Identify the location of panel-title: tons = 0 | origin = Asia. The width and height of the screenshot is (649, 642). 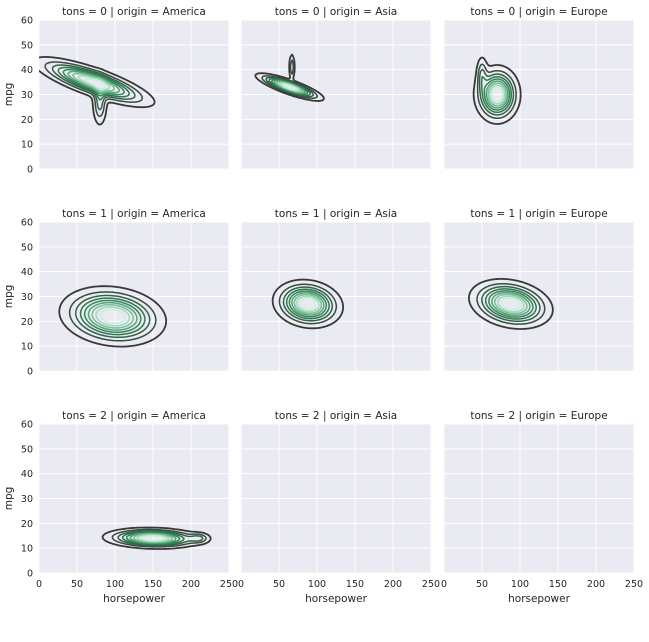
(336, 12).